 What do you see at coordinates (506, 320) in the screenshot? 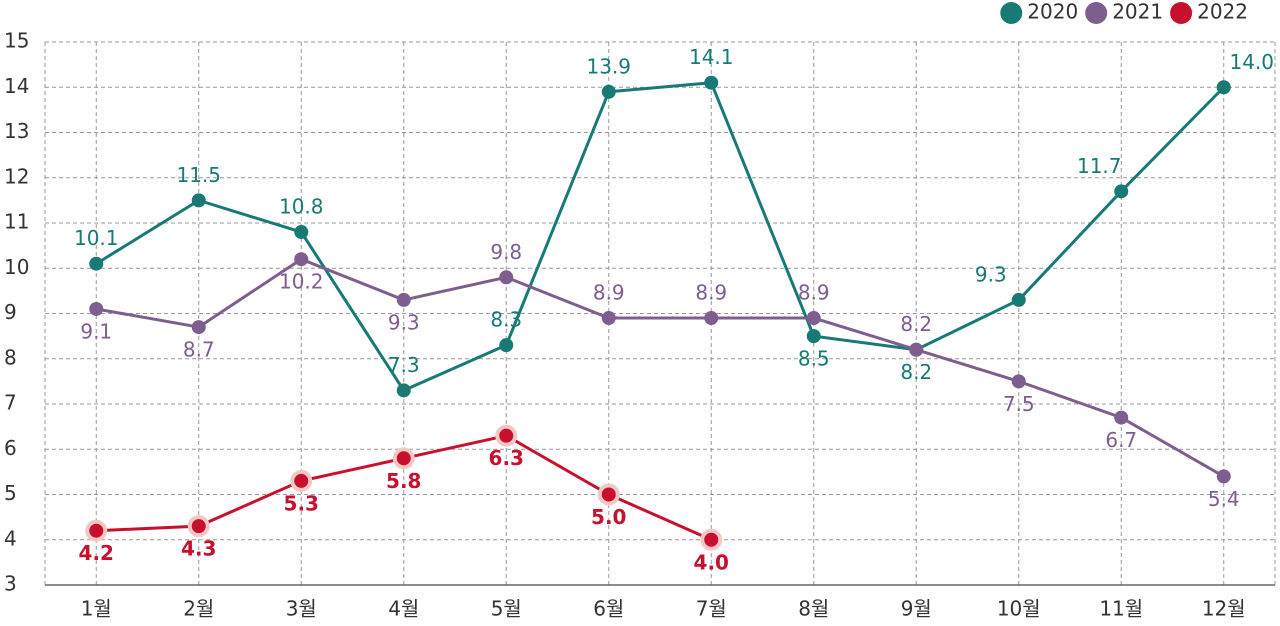
I see `data-label: 8.3` at bounding box center [506, 320].